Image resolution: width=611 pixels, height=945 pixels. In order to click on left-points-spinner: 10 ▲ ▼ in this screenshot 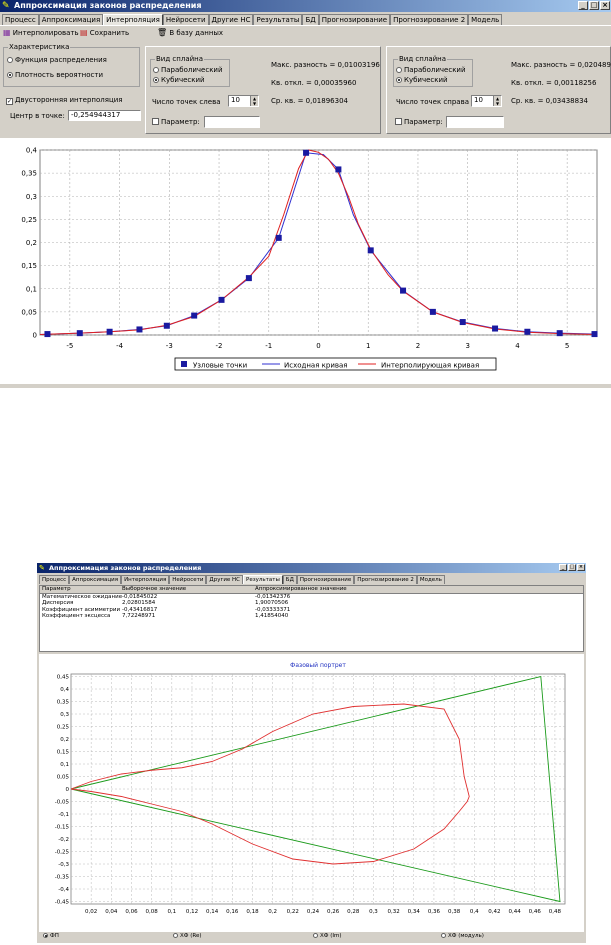, I will do `click(243, 101)`.